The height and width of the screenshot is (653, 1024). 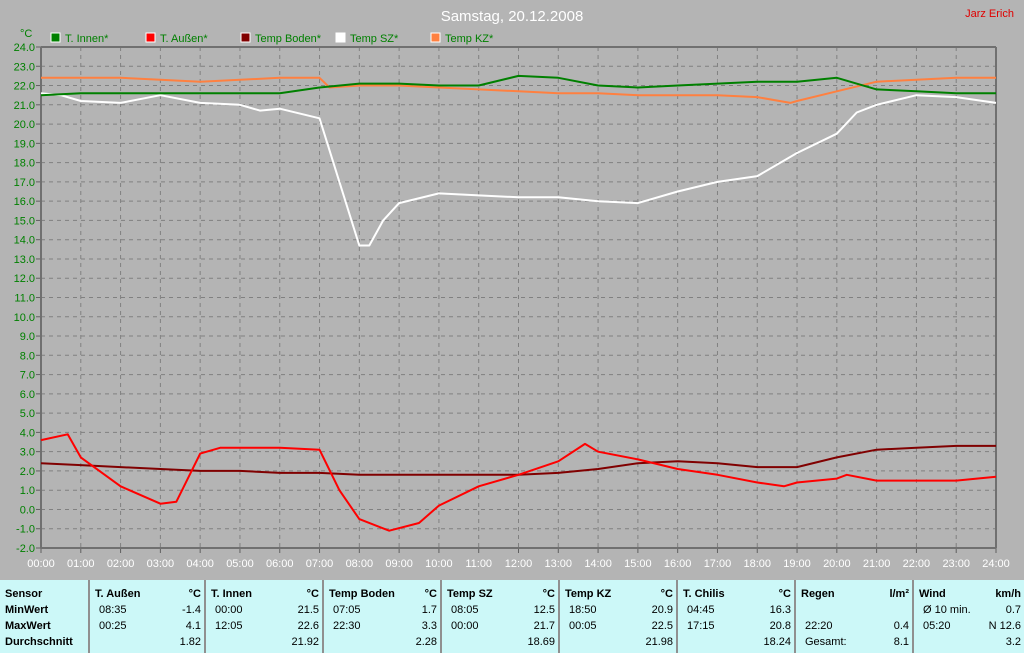 I want to click on x-tick-label: 03:00, so click(x=161, y=564).